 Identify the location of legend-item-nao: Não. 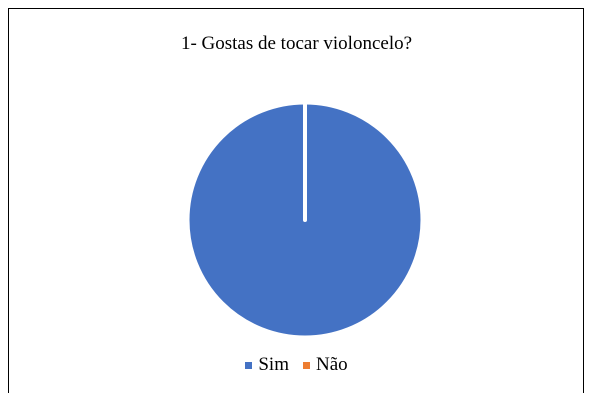
(325, 365).